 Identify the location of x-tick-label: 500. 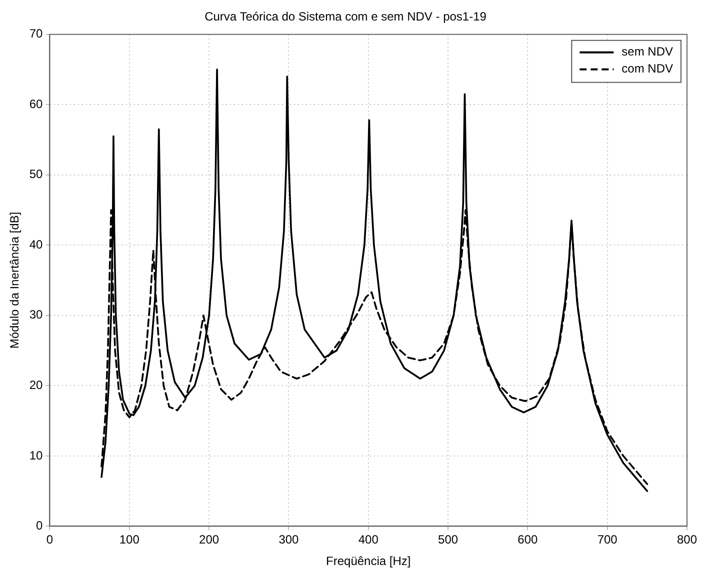
(448, 539).